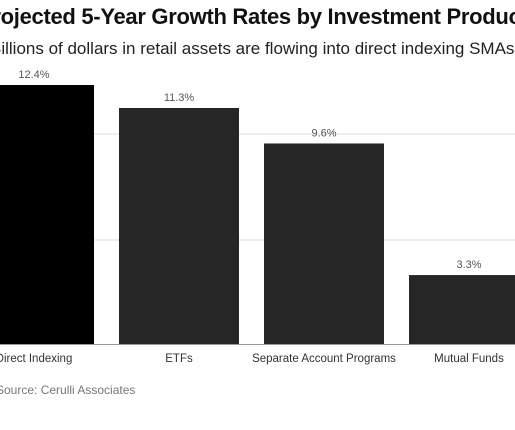 Image resolution: width=515 pixels, height=430 pixels. Describe the element at coordinates (68, 390) in the screenshot. I see `chart-source: Source: Cerulli Associates` at that location.